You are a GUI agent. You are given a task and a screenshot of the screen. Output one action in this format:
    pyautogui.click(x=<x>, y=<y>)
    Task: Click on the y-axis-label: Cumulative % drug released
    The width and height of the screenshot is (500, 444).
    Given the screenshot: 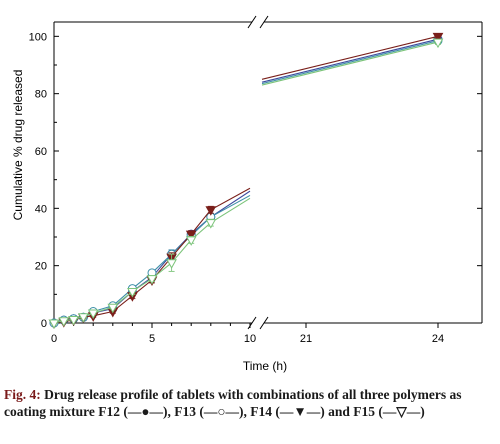 What is the action you would take?
    pyautogui.click(x=18, y=145)
    